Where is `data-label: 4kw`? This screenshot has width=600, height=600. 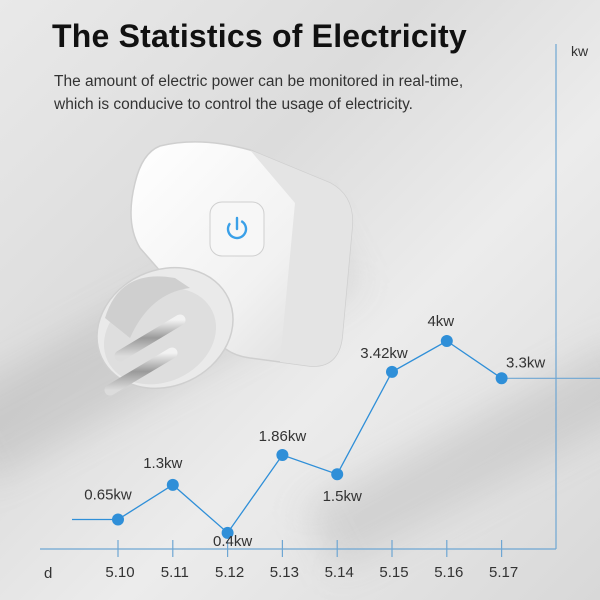
data-label: 4kw is located at coordinates (440, 321).